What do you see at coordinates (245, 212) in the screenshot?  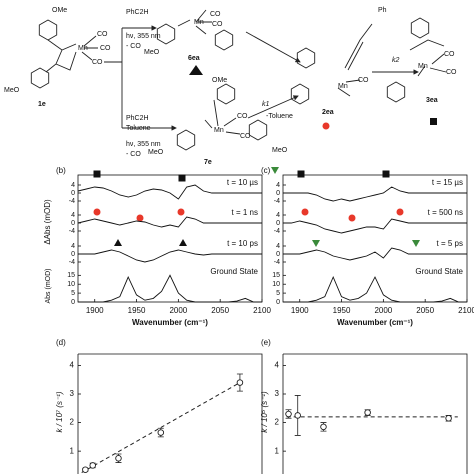 I see `trace-label: t = 1 ns` at bounding box center [245, 212].